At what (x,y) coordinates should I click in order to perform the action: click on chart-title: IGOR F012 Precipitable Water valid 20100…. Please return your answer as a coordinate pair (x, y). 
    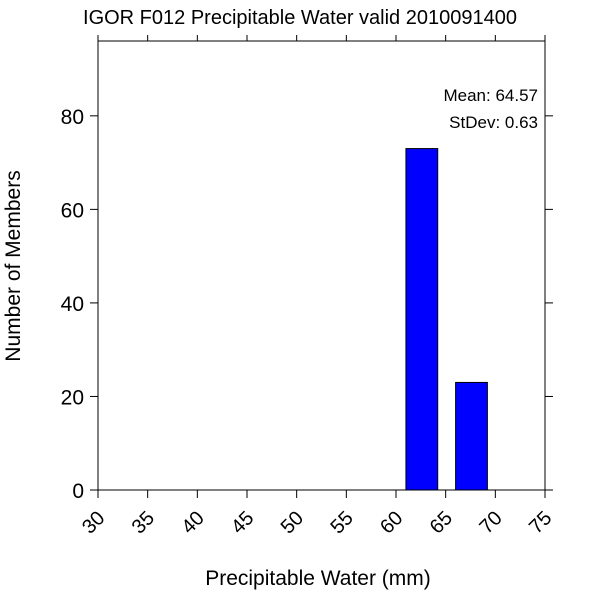
    Looking at the image, I should click on (300, 18).